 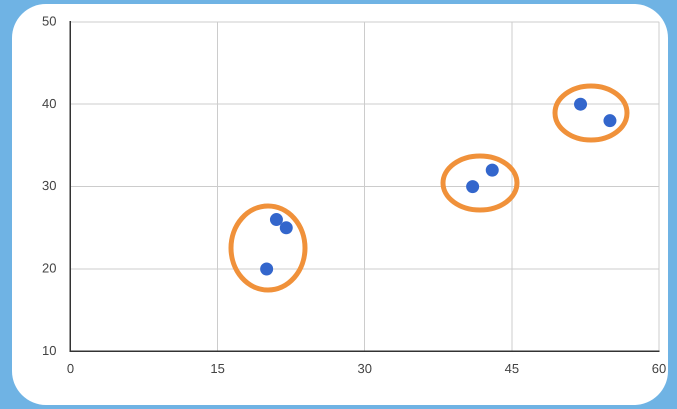 What do you see at coordinates (49, 186) in the screenshot?
I see `y-tick-label: 30` at bounding box center [49, 186].